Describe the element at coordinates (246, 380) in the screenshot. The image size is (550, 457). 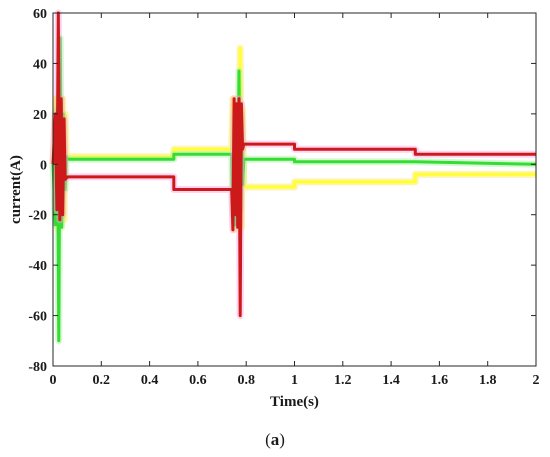
I see `x-tick-label: 0.8` at that location.